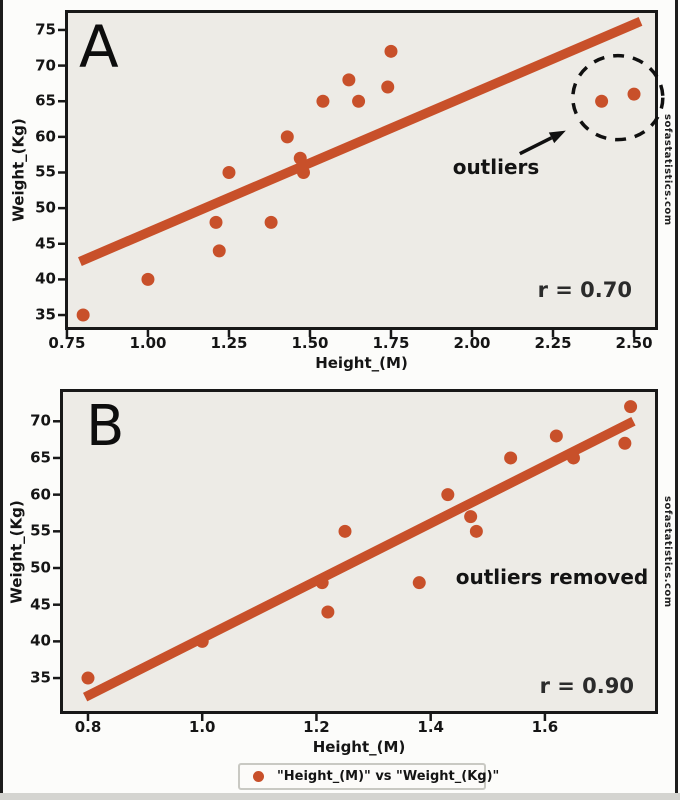 The height and width of the screenshot is (800, 680). I want to click on x-tick-label: 1.50, so click(310, 343).